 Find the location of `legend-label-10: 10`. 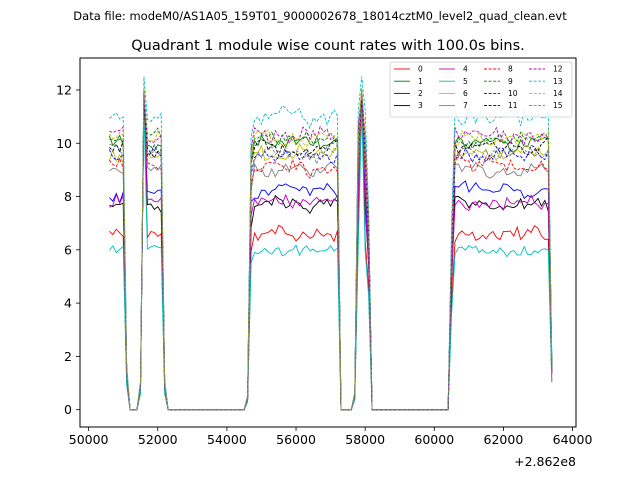

legend-label-10: 10 is located at coordinates (513, 93).